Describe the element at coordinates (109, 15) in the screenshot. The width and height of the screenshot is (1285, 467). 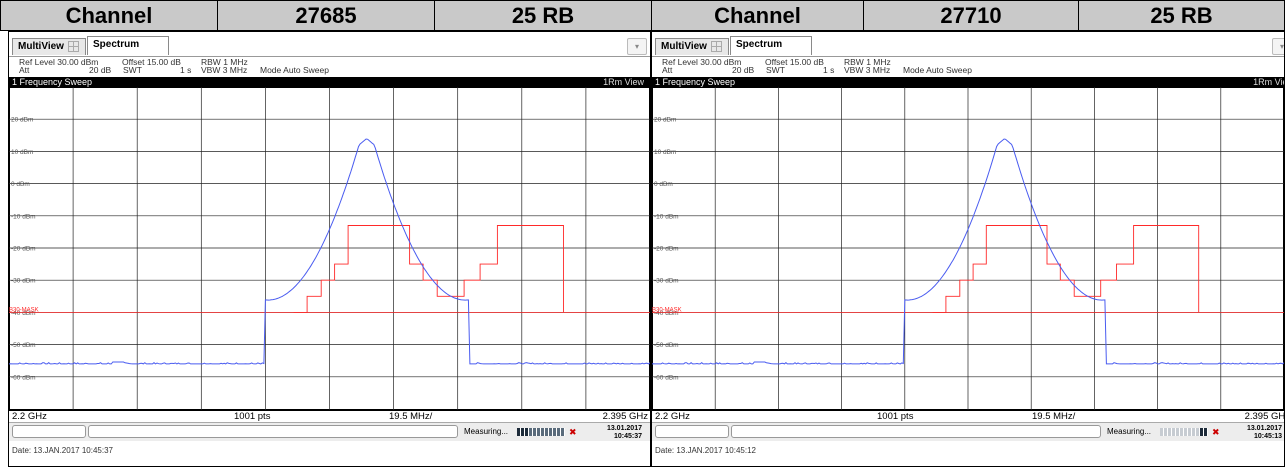
I see `channel-label-left: Channel` at that location.